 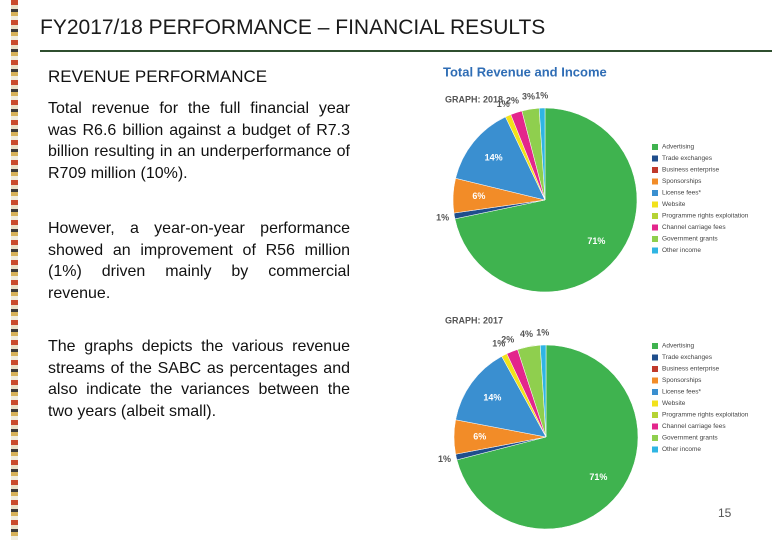 I want to click on chart-title: GRAPH: 2017, so click(x=474, y=320).